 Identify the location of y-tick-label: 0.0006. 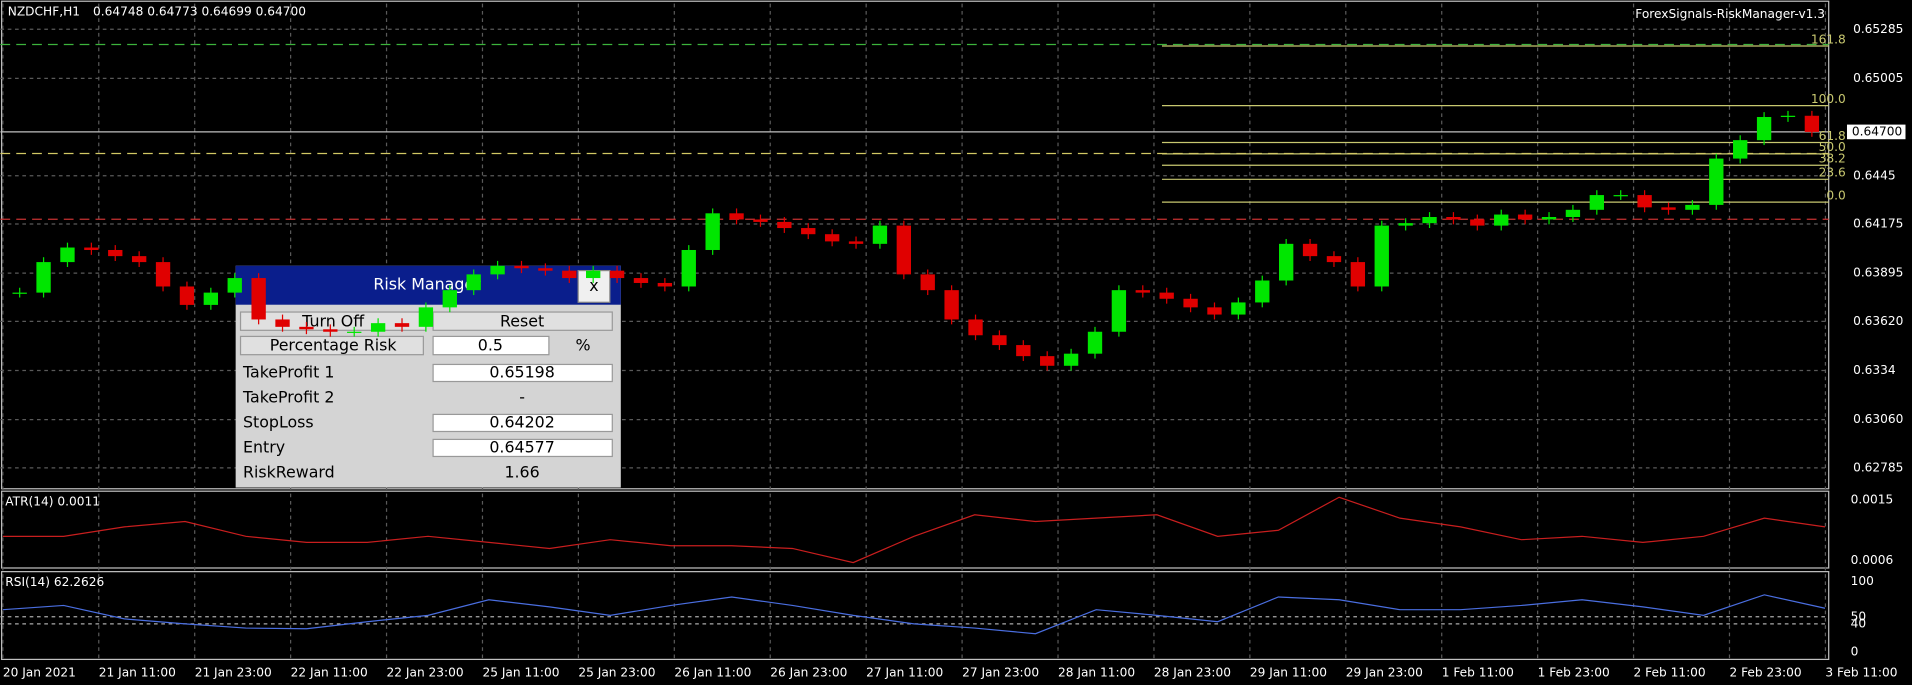
(1872, 560).